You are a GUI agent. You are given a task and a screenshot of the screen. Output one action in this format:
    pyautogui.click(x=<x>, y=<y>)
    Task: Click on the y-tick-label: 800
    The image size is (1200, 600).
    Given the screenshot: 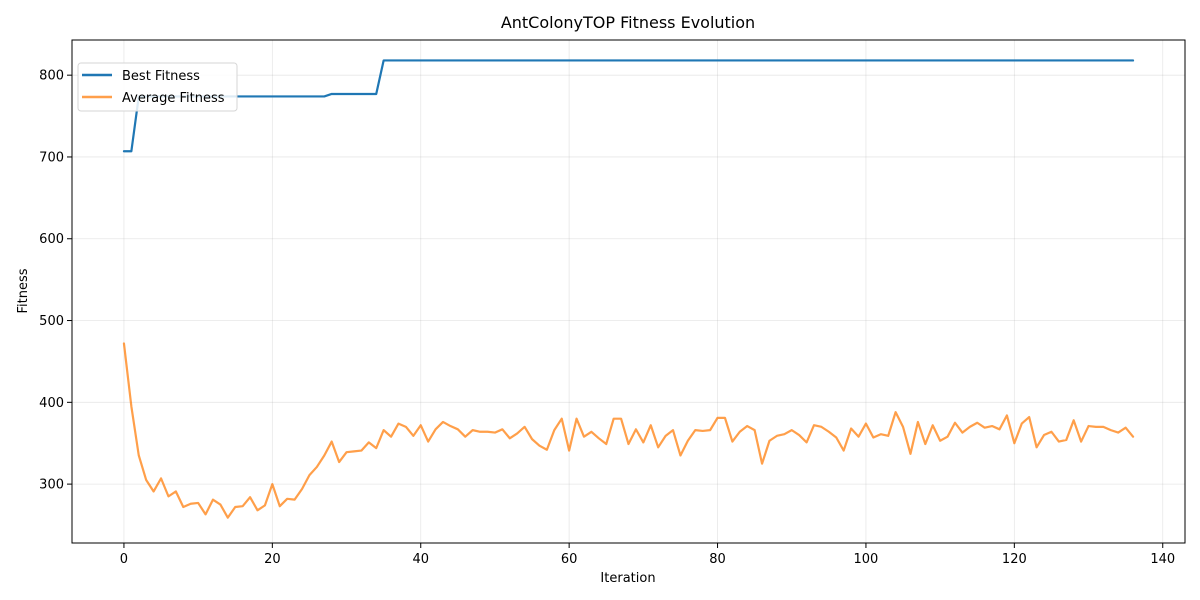 What is the action you would take?
    pyautogui.click(x=51, y=76)
    